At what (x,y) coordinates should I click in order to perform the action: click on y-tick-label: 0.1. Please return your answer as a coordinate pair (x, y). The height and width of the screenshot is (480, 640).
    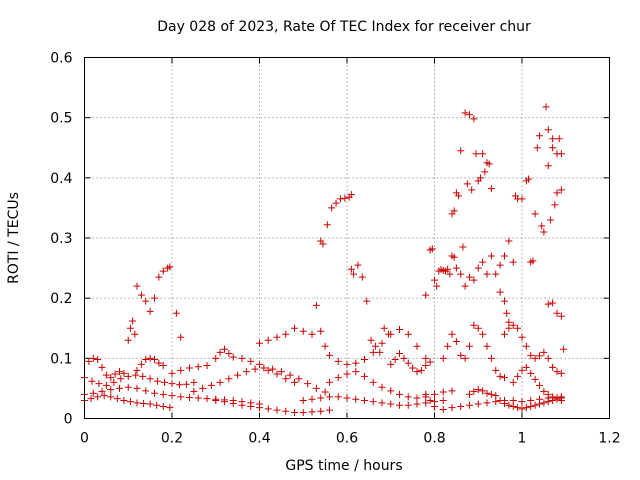
    Looking at the image, I should click on (61, 359).